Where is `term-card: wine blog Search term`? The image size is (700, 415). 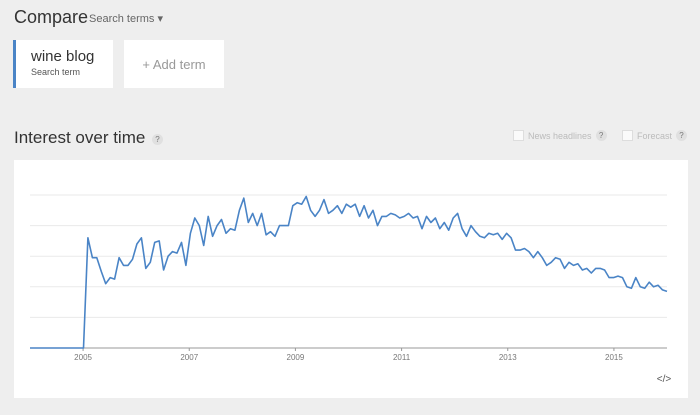
term-card: wine blog Search term is located at coordinates (63, 64).